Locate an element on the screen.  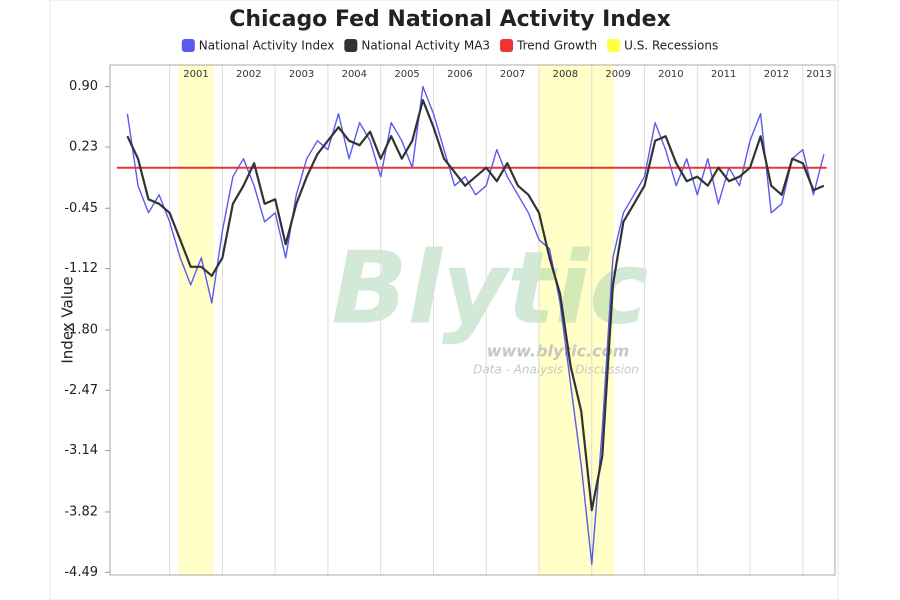
y-tick-label: 0.90 is located at coordinates (83, 86).